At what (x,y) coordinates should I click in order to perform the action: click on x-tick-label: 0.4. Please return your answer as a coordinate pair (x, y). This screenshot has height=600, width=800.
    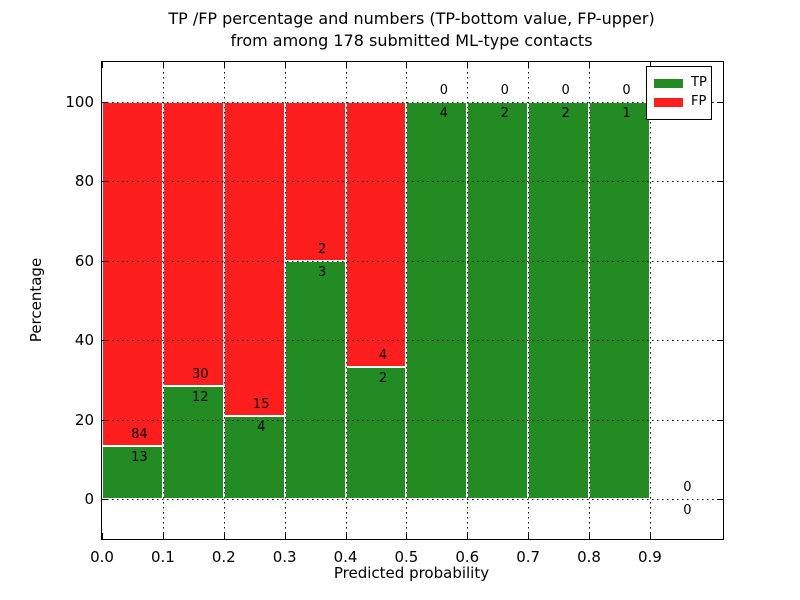
    Looking at the image, I should click on (345, 557).